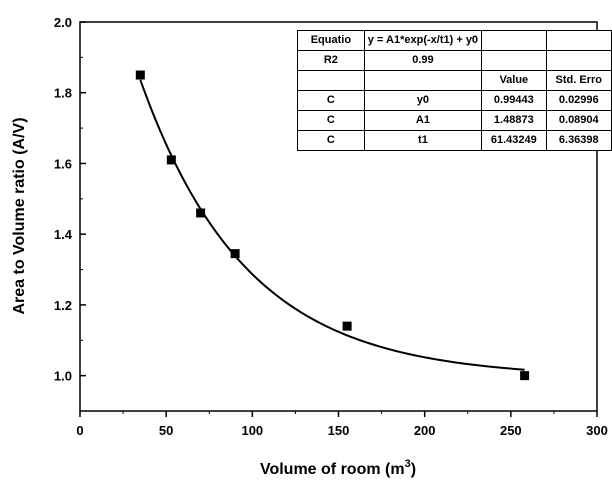 The width and height of the screenshot is (612, 481). I want to click on table-cell: 6.36398, so click(578, 140).